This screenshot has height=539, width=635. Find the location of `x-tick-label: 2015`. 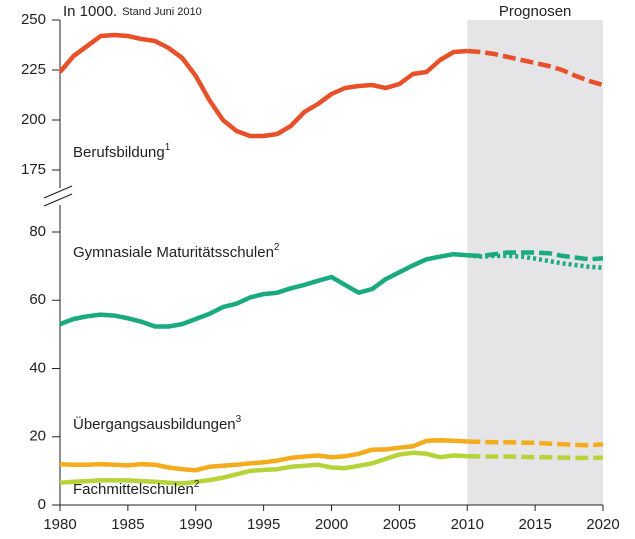

x-tick-label: 2015 is located at coordinates (534, 524).